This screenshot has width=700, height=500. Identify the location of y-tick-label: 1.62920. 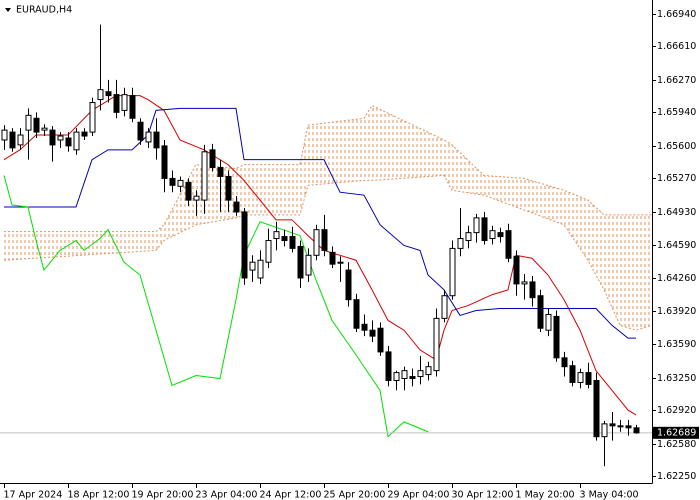
(676, 410).